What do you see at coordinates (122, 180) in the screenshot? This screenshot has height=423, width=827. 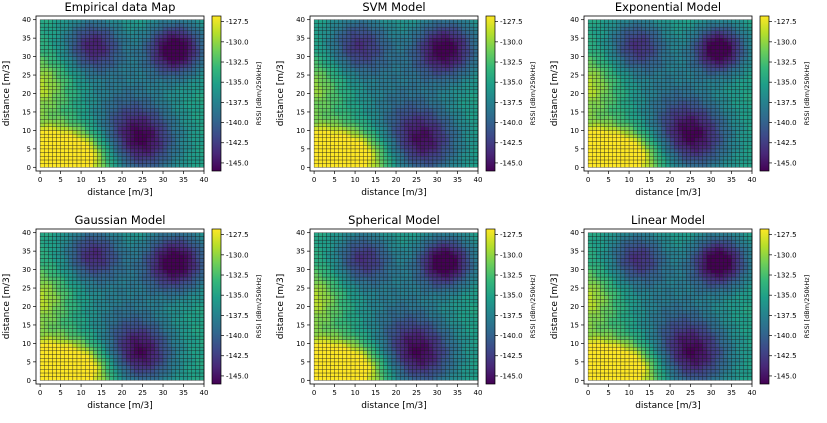 I see `x-tick-label: 20` at bounding box center [122, 180].